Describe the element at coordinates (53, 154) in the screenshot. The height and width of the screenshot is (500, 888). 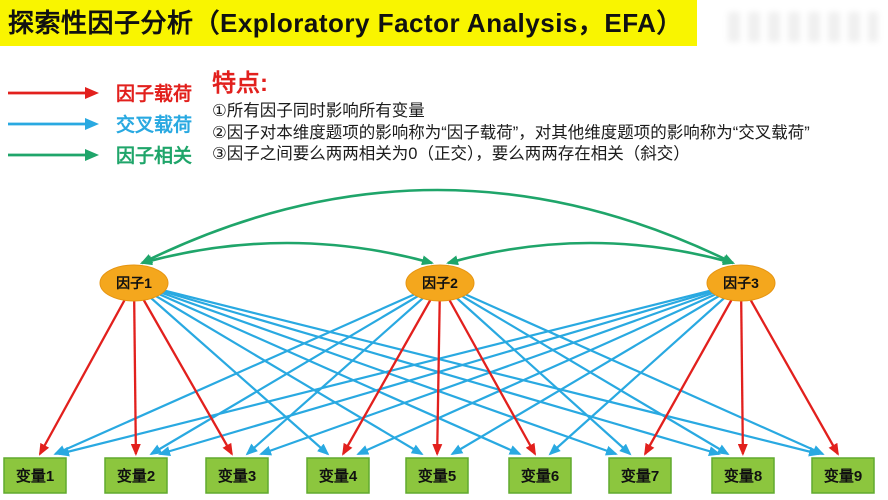
I see `factor-correlation-arrow-icon` at that location.